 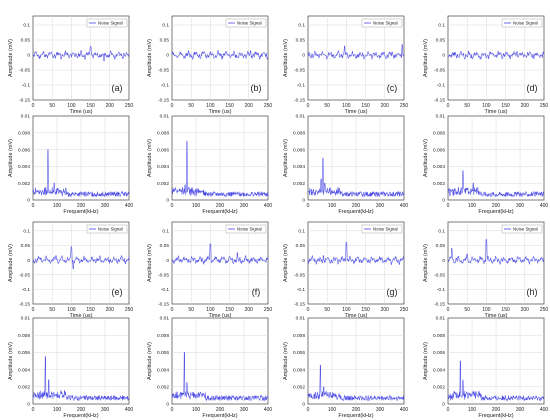 I want to click on x-axis-label: Time (us), so click(x=219, y=316).